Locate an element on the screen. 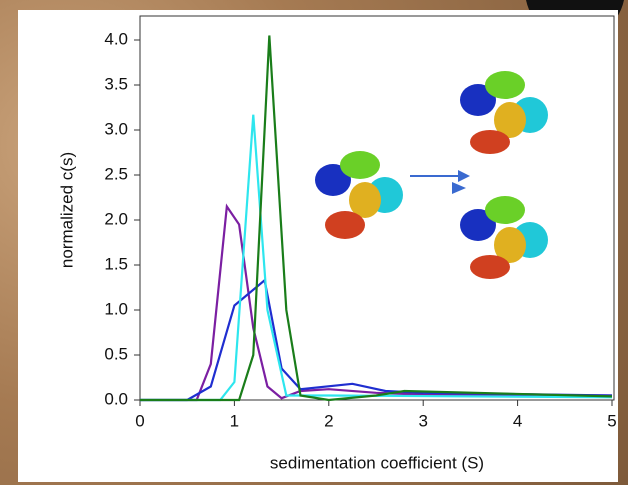 This screenshot has width=628, height=485. y-tick-label: 0.5 is located at coordinates (116, 353).